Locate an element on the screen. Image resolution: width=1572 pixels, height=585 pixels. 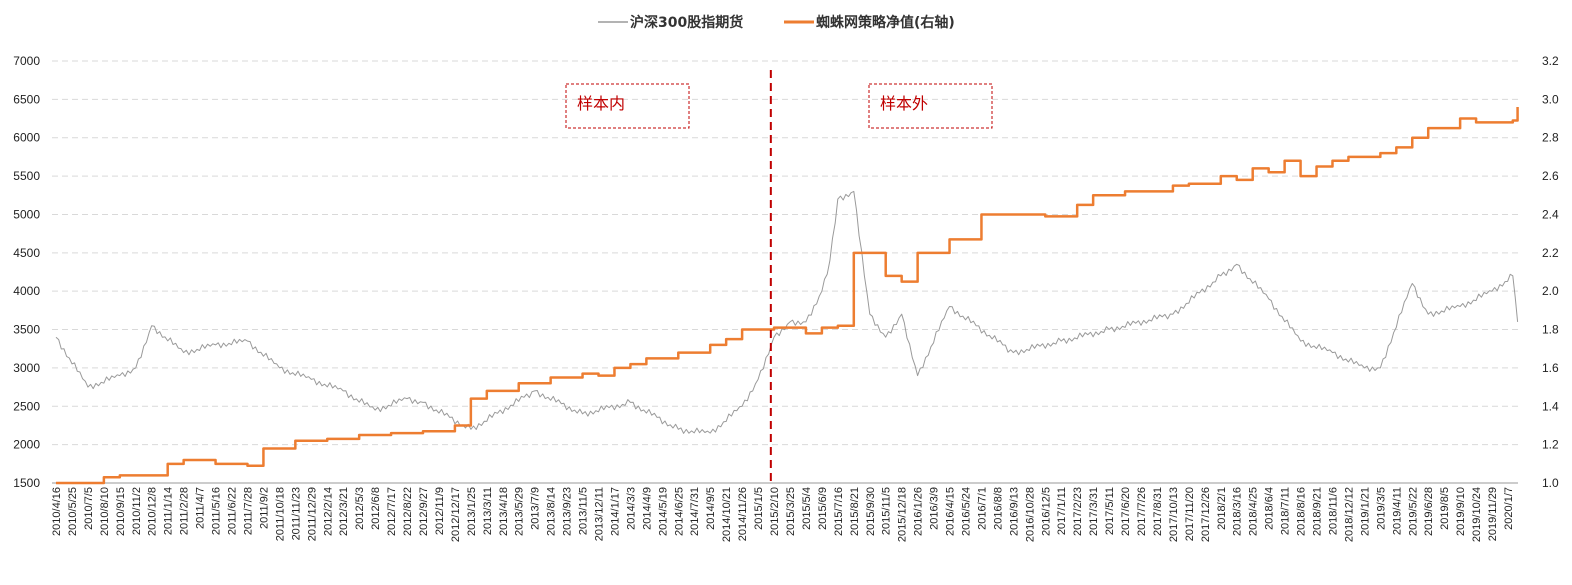
x-tick-label: 2016/8/8 is located at coordinates (998, 508).